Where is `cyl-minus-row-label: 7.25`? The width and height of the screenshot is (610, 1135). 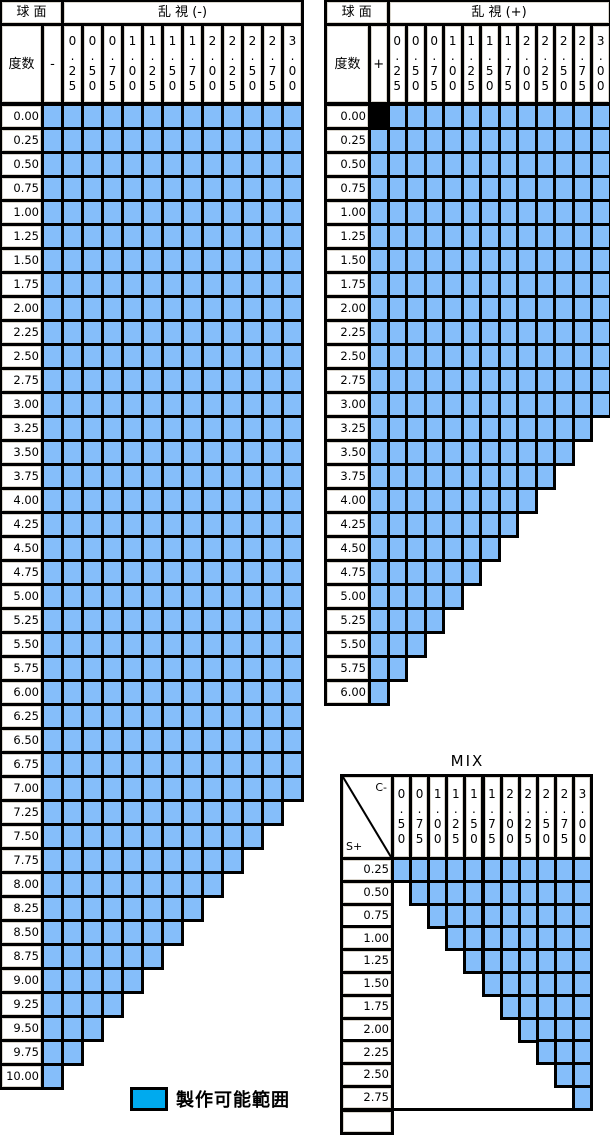
cyl-minus-row-label: 7.25 is located at coordinates (21, 812).